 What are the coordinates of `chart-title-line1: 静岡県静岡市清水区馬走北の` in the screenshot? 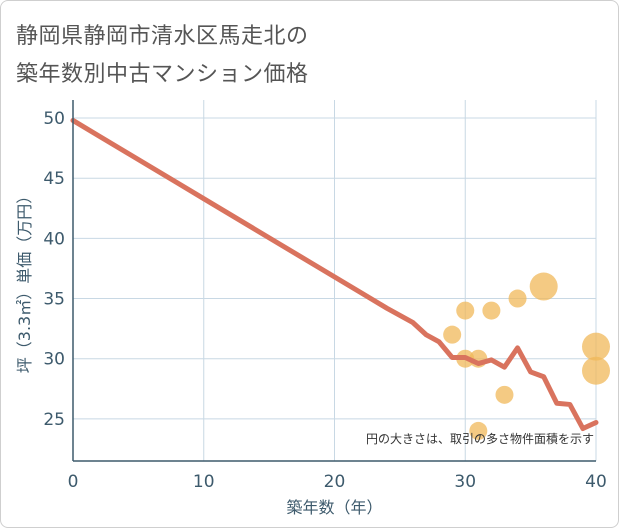 It's located at (162, 36).